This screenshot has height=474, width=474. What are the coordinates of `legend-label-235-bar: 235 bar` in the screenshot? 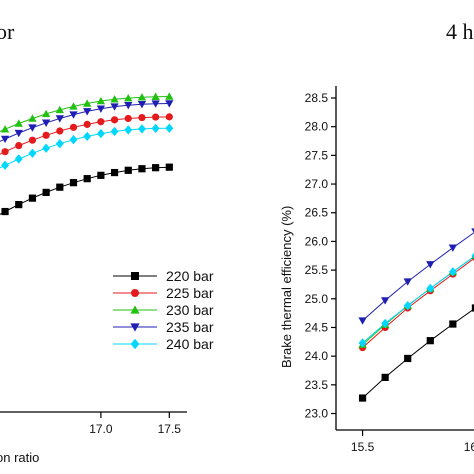 It's located at (190, 327).